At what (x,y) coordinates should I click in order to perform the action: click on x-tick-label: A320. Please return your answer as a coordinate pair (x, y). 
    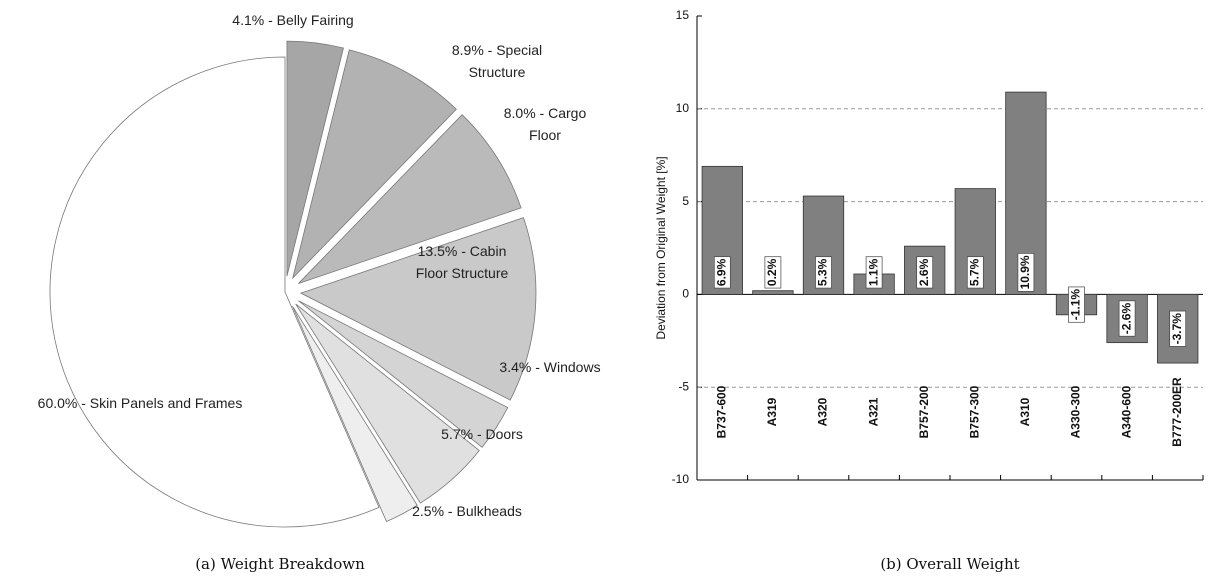
    Looking at the image, I should click on (823, 411).